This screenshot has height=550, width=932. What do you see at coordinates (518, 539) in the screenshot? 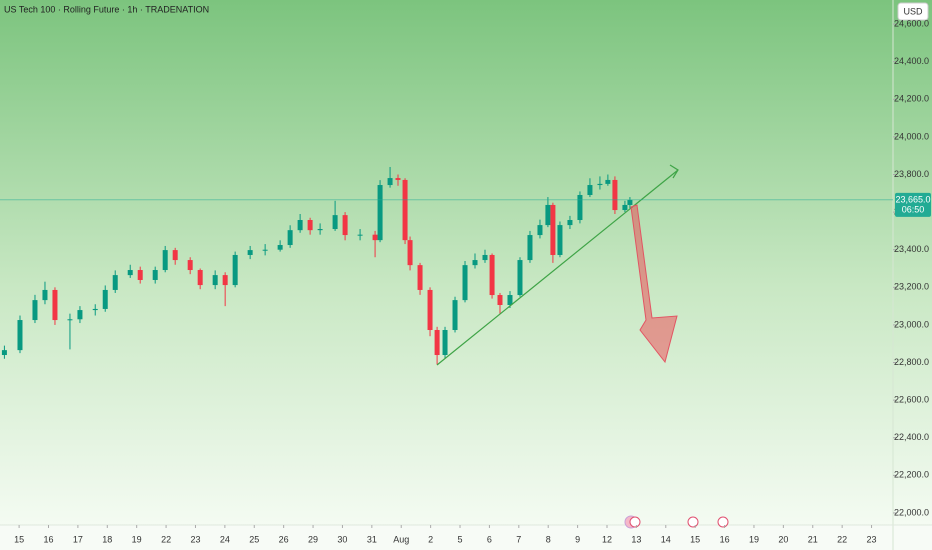
I see `x-tick-label: 7` at bounding box center [518, 539].